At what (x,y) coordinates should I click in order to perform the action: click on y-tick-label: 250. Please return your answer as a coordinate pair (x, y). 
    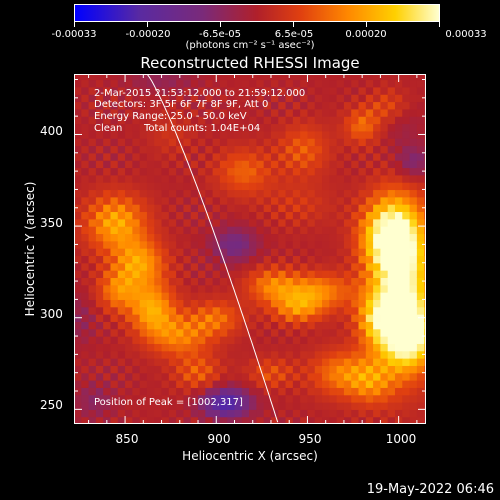
    Looking at the image, I should click on (51, 405).